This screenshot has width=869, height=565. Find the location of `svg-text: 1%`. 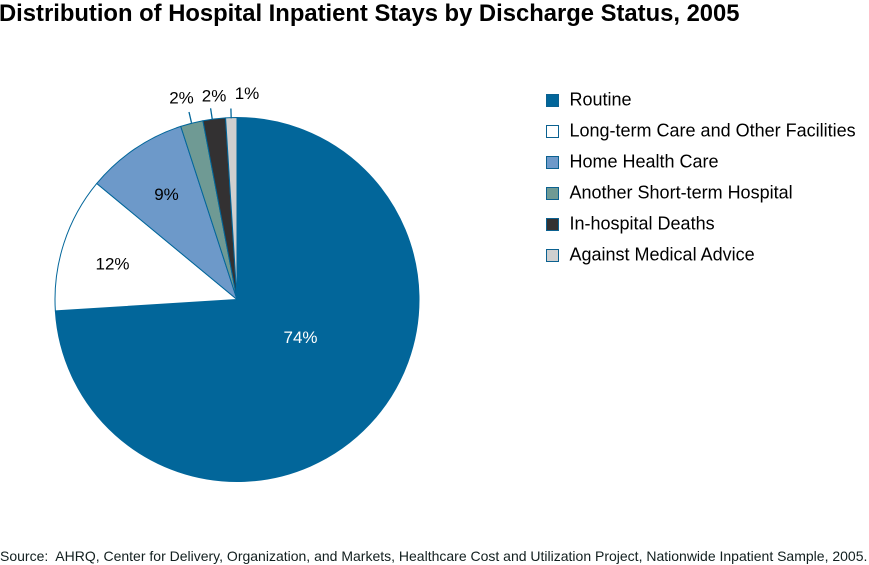

svg-text: 1% is located at coordinates (247, 93).